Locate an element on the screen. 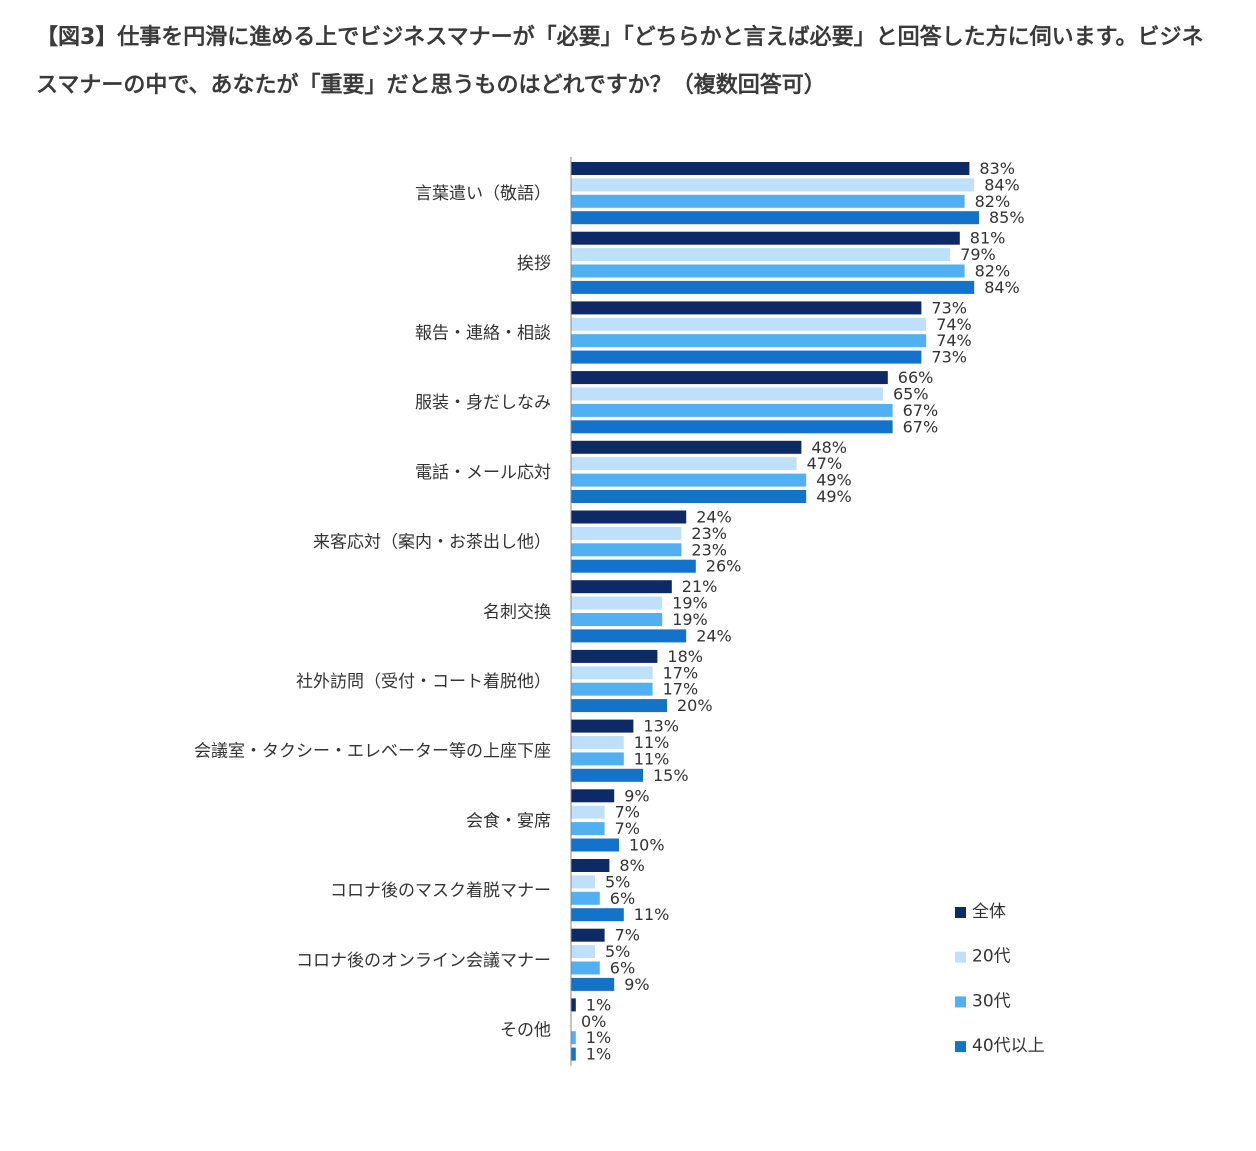  category-label: 言葉遣い（敬語） is located at coordinates (483, 194).